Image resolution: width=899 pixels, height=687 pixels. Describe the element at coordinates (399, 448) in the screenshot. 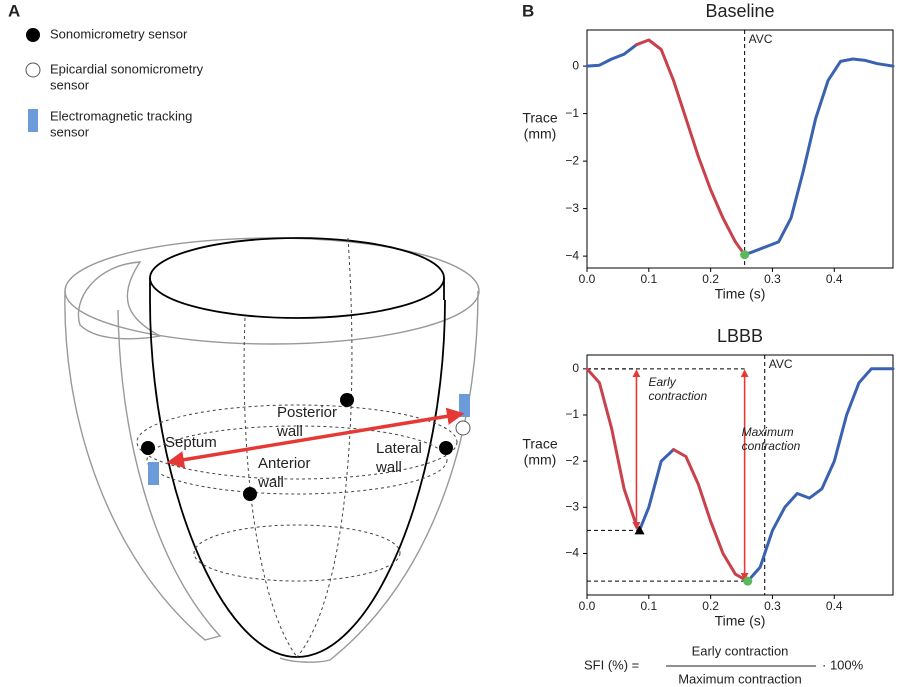

I see `wall-label: Lateral` at that location.